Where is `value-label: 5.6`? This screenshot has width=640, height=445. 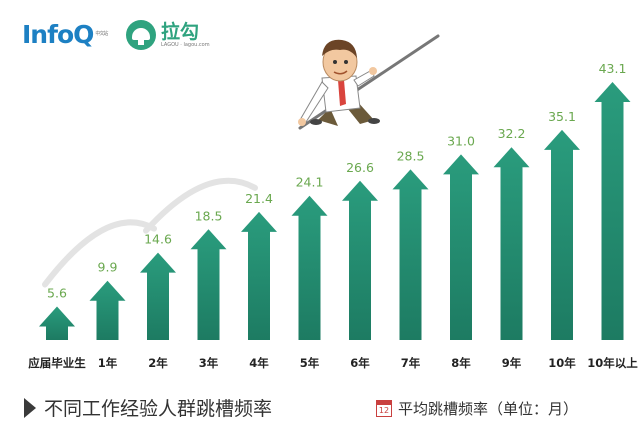
value-label: 5.6 is located at coordinates (57, 292).